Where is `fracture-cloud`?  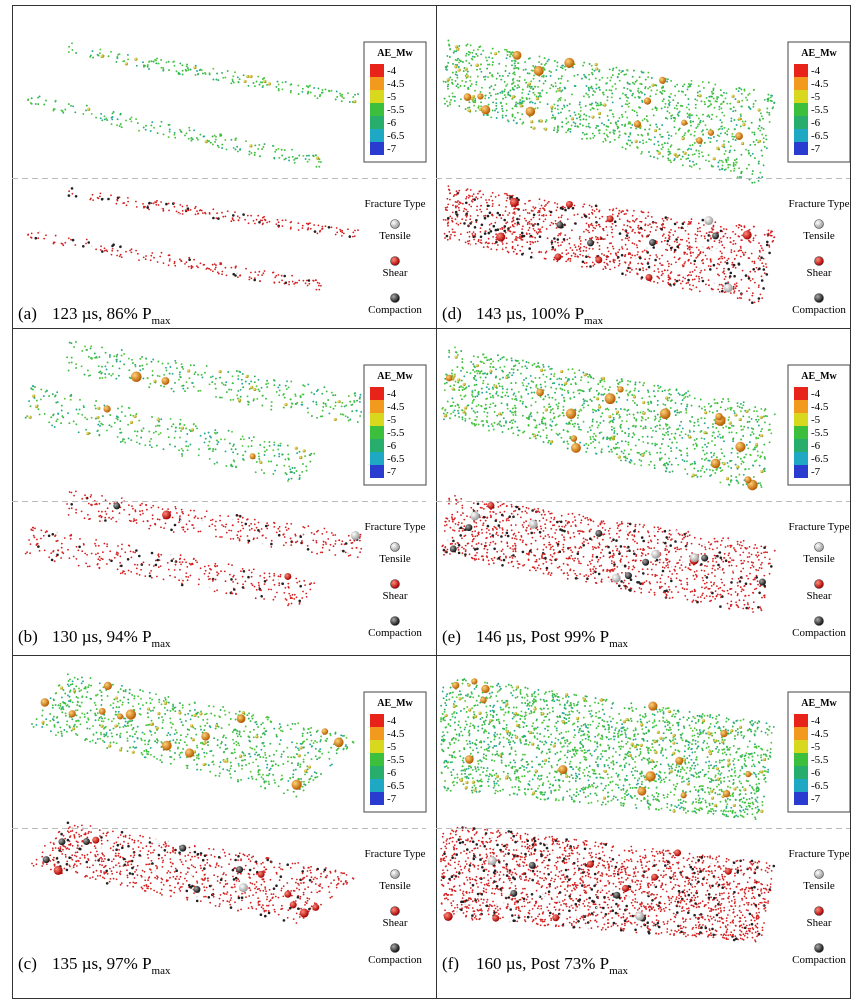
fracture-cloud is located at coordinates (193, 548).